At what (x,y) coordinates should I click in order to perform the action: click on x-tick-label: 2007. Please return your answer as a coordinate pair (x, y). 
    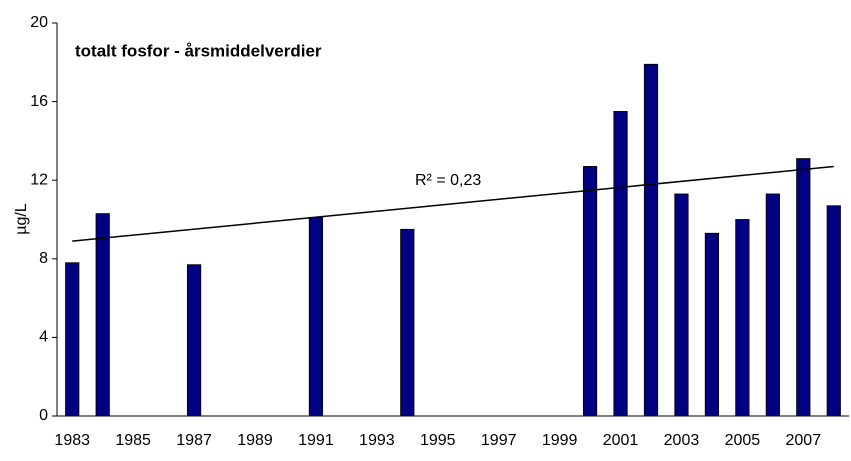
    Looking at the image, I should click on (804, 440).